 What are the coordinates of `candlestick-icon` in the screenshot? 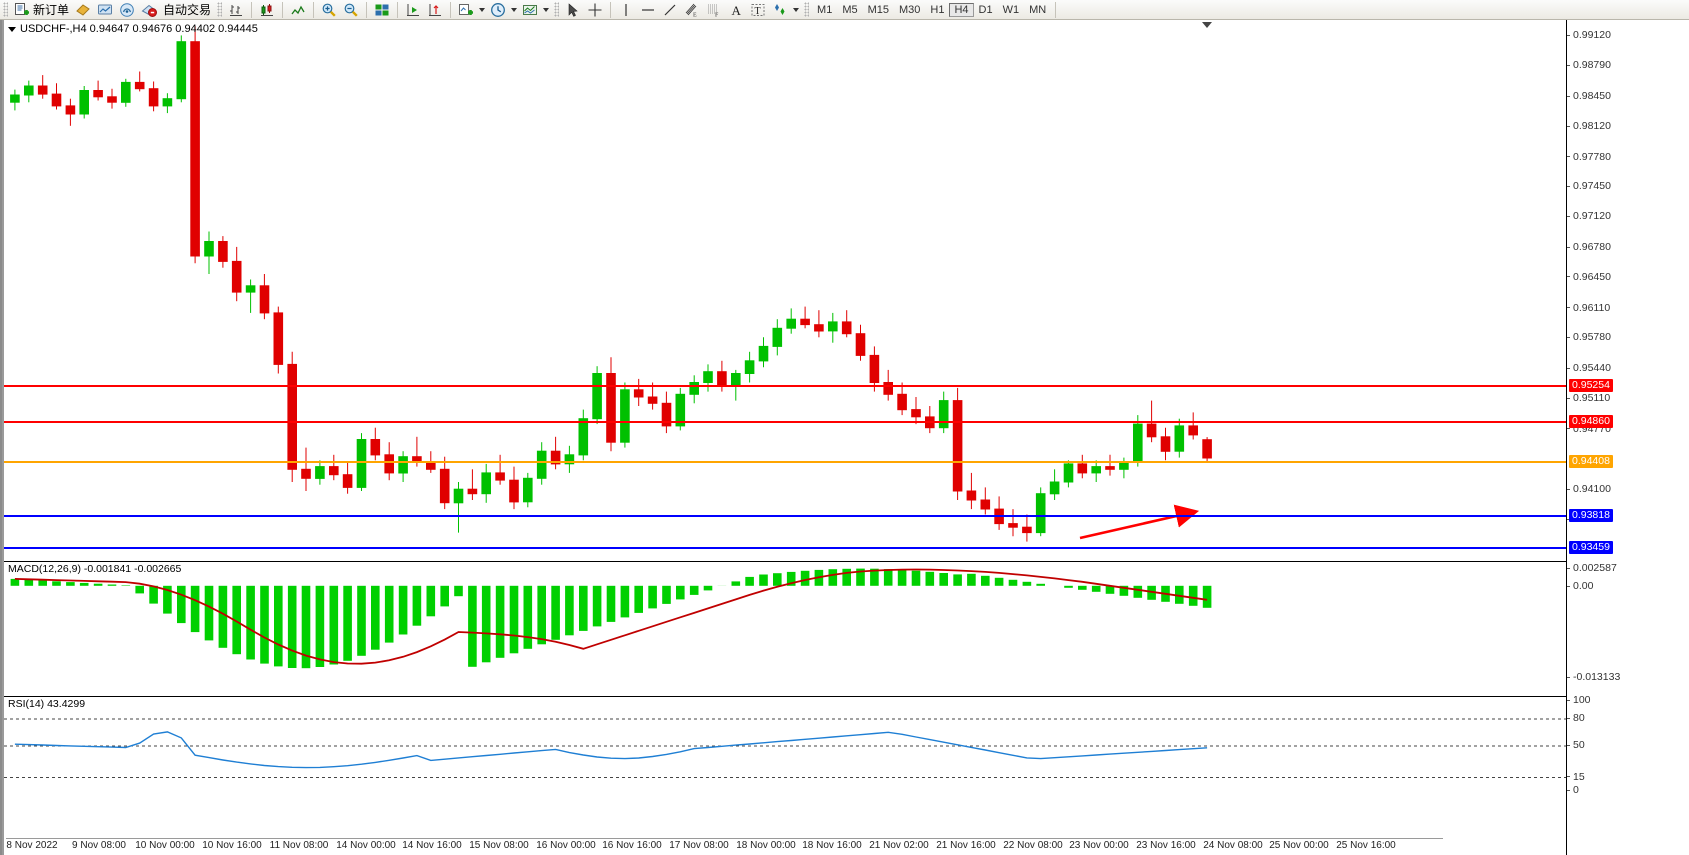 It's located at (267, 9).